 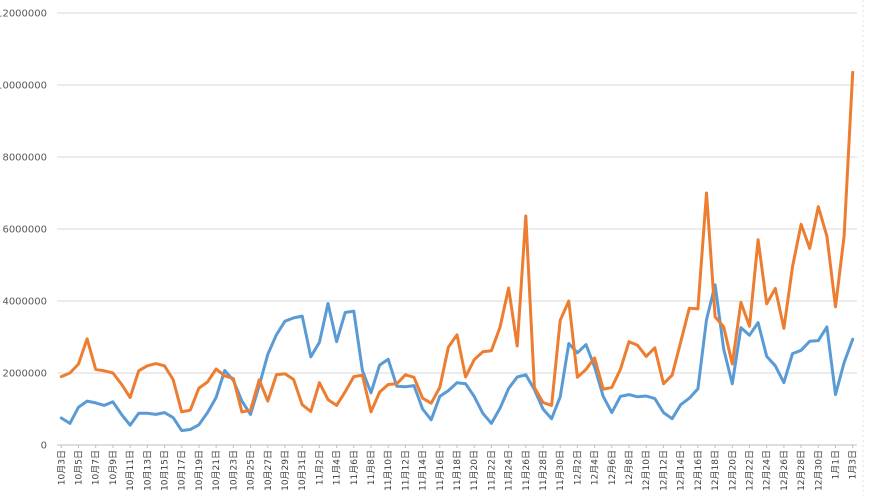 I want to click on x-tick-label: 12月26日, so click(x=784, y=470).